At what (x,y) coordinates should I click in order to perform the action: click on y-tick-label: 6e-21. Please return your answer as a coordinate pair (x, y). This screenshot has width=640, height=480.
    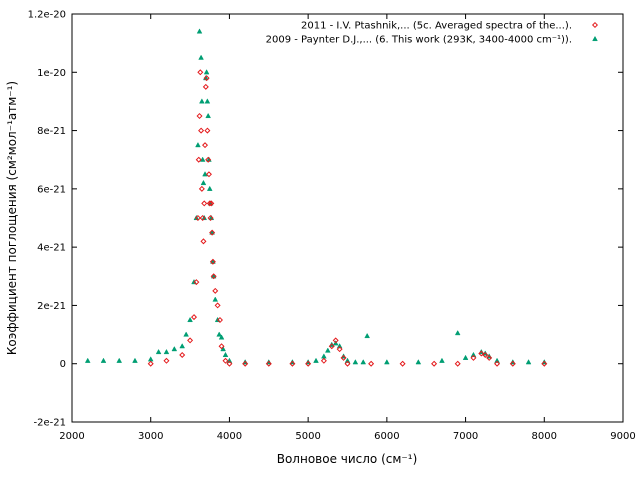
    Looking at the image, I should click on (51, 189).